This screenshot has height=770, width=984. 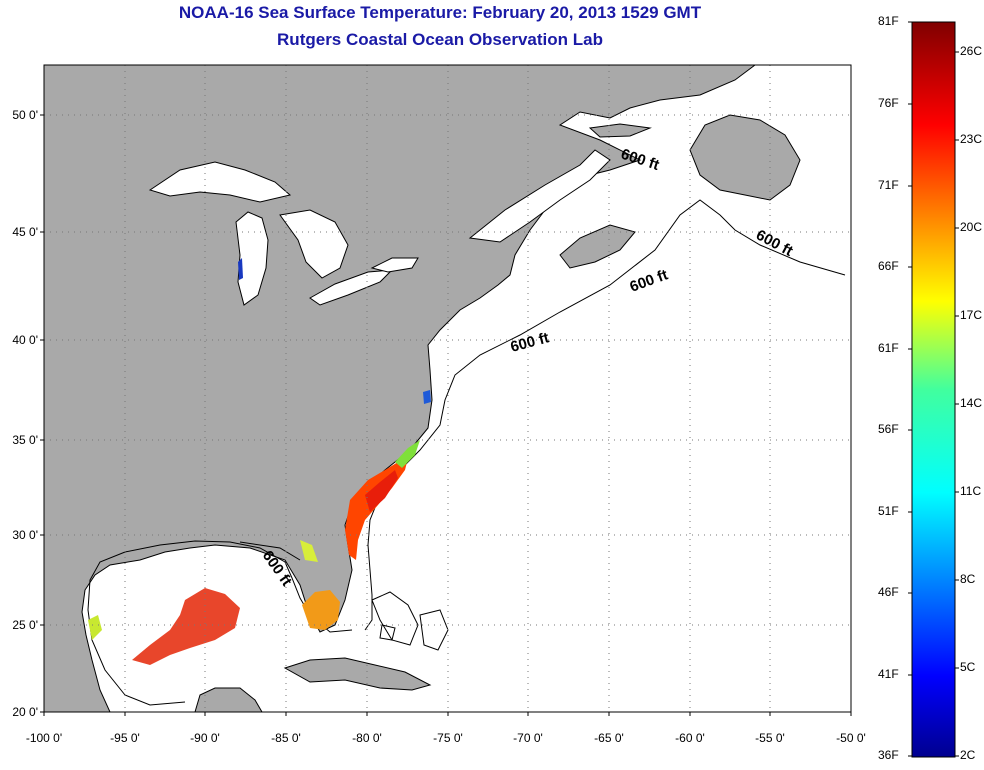 I want to click on sst-carolina-shelf, so click(x=407, y=454).